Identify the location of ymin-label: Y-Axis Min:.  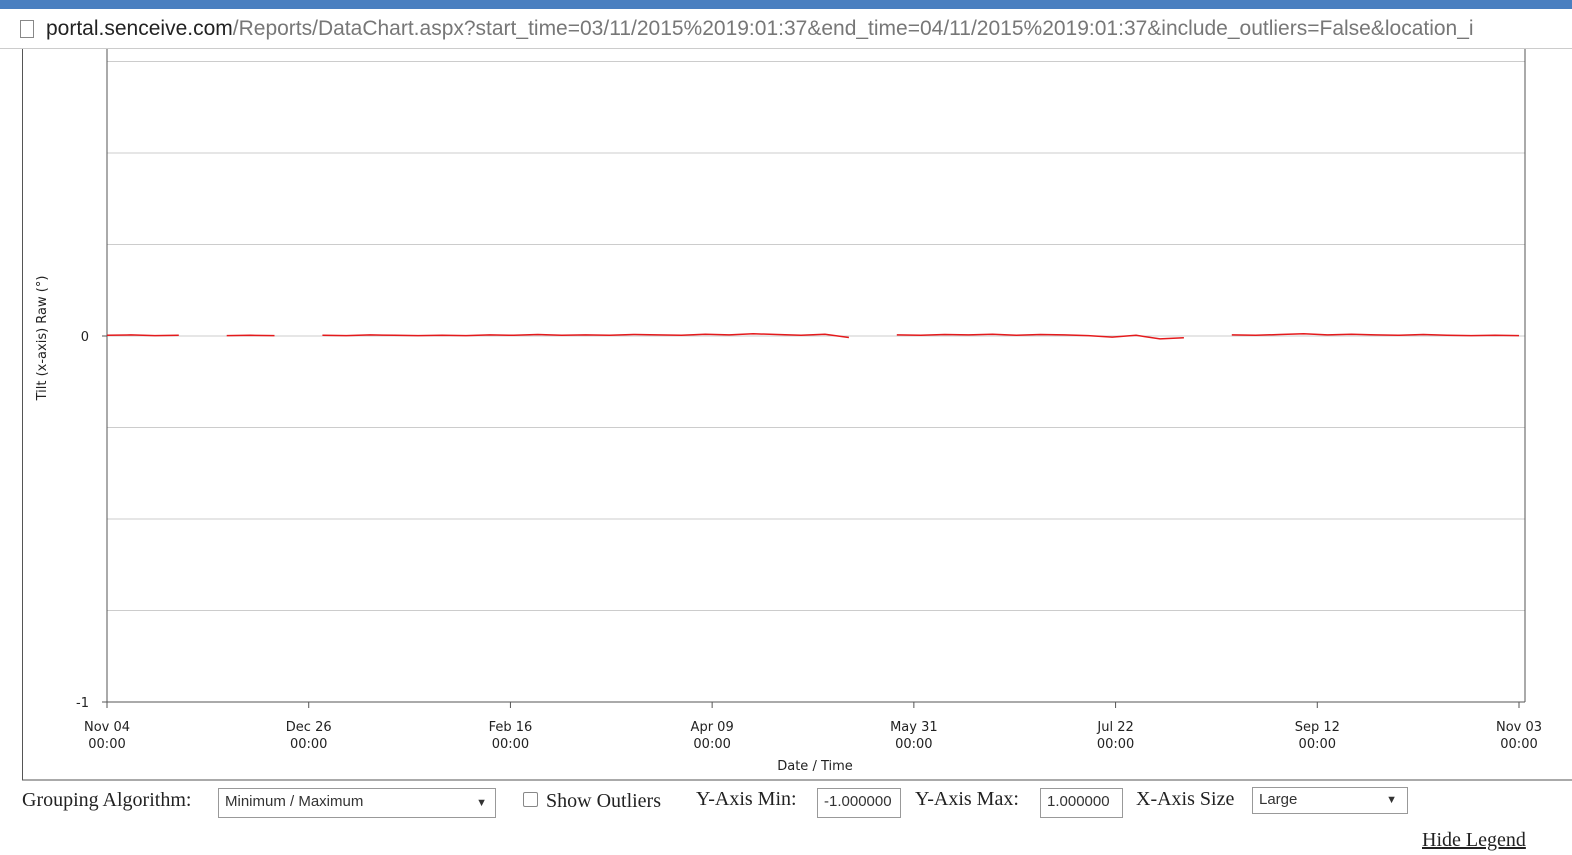
(746, 799).